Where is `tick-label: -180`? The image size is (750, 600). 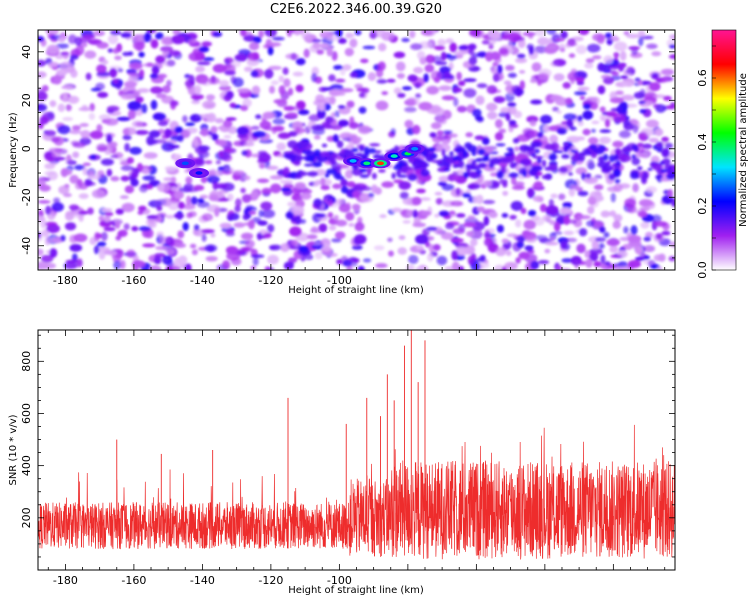
tick-label: -180 is located at coordinates (65, 580).